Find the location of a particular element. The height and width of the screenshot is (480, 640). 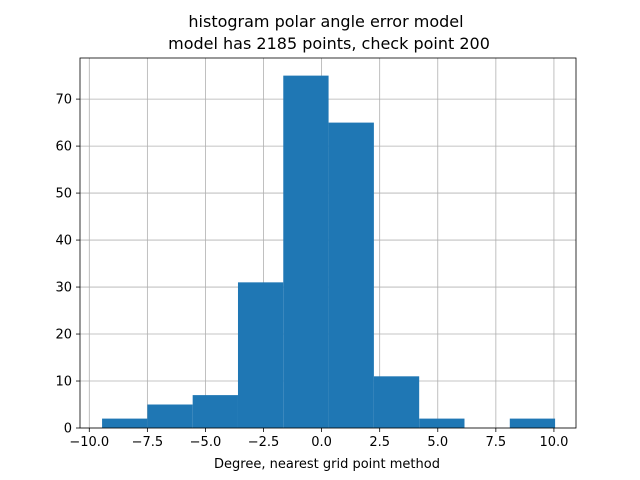

x-tick-label-3: −2.5 is located at coordinates (264, 442).